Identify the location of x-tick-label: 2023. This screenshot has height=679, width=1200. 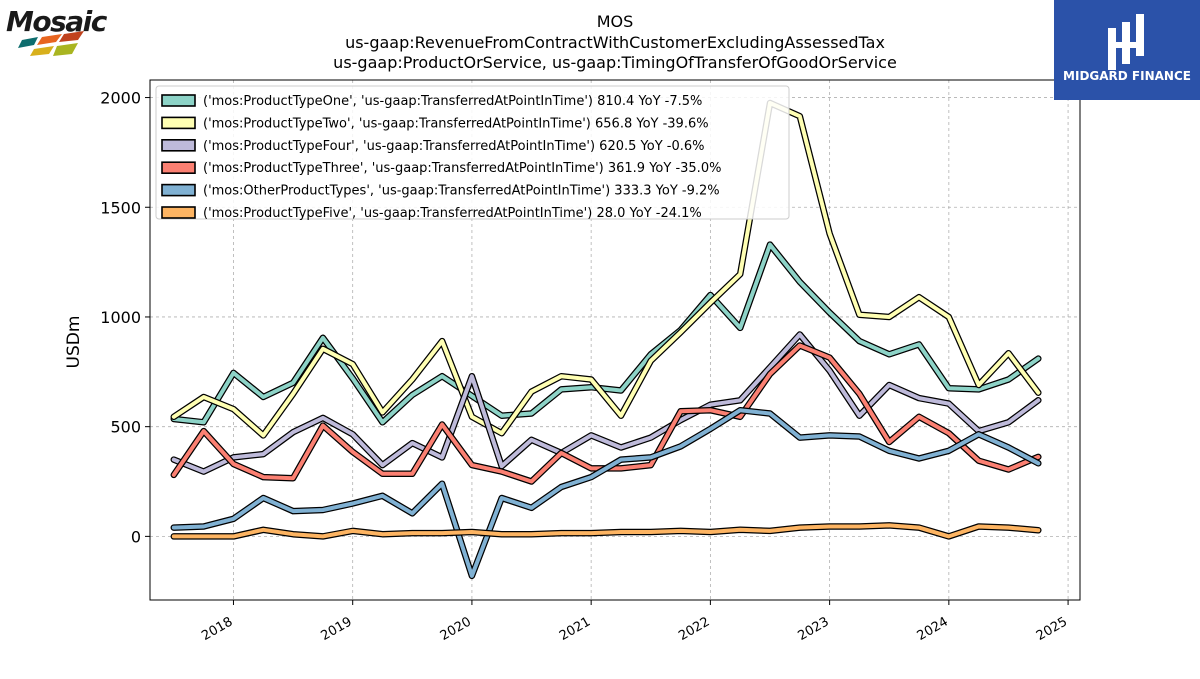
(813, 629).